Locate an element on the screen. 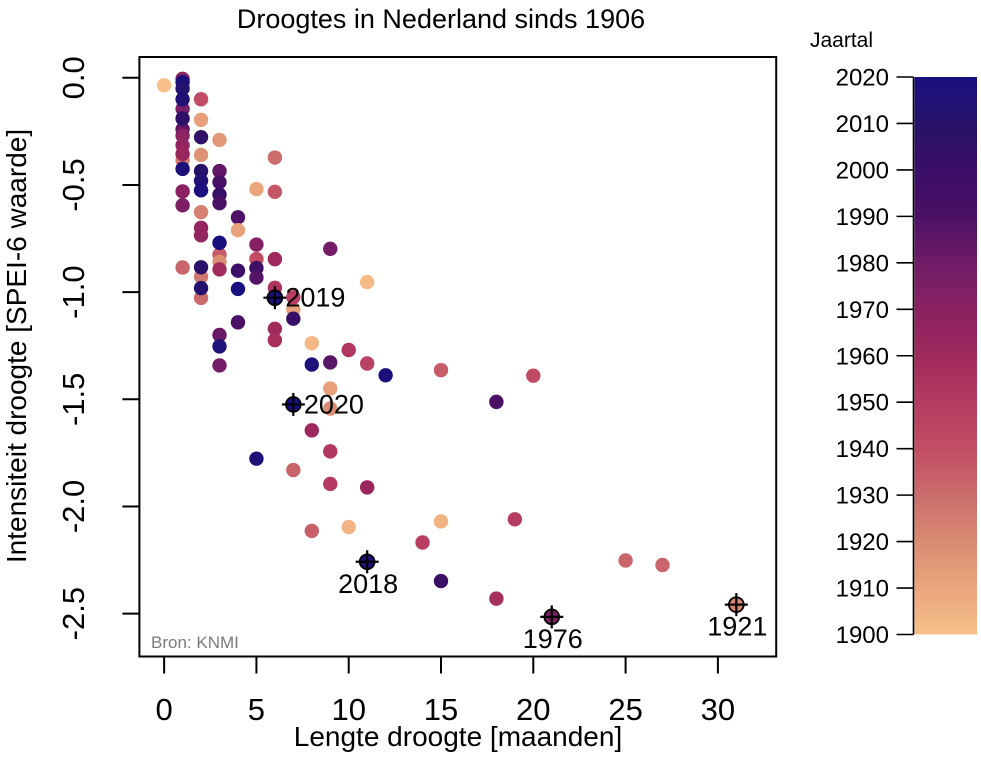 This screenshot has height=776, width=981. y-axis-tick-label: -1.5 is located at coordinates (73, 399).